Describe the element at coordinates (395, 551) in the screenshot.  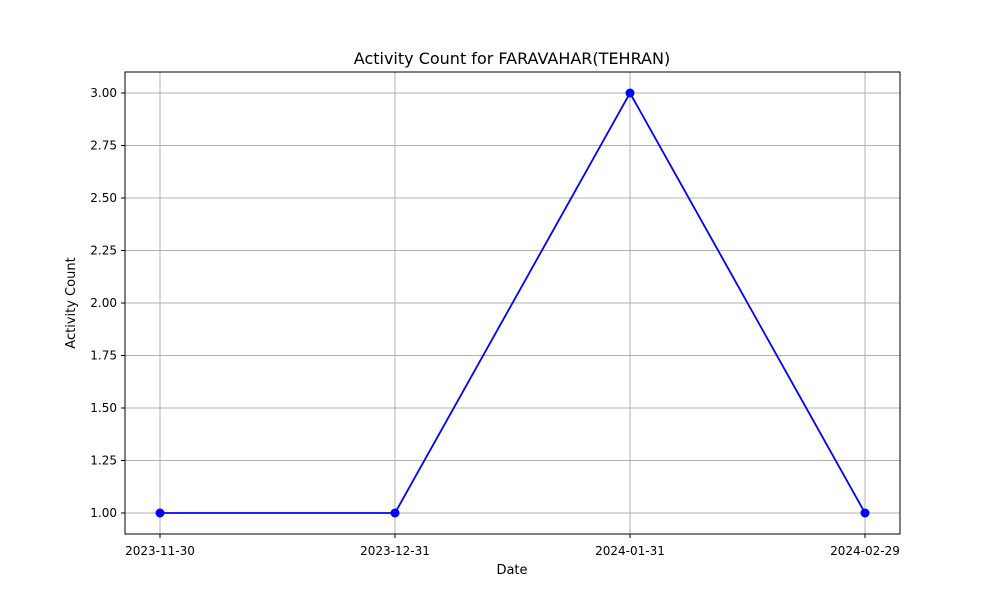
I see `x-tick-label: 2023-12-31` at that location.